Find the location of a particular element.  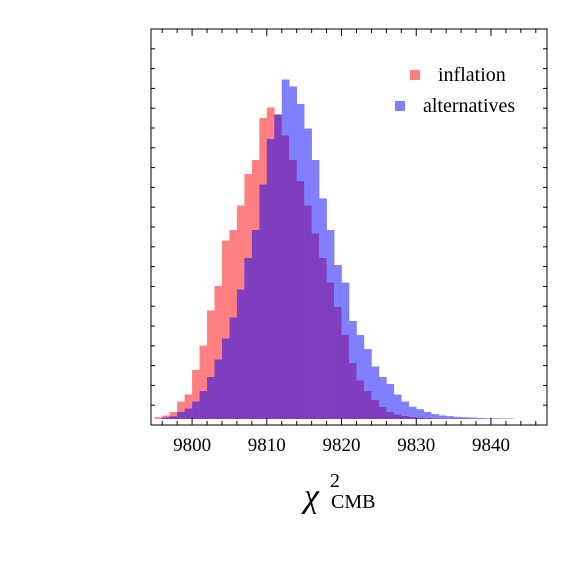

legend: inflation alternatives is located at coordinates (455, 90).